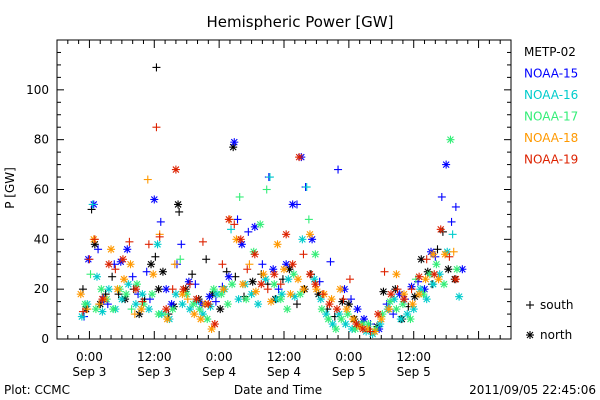 The width and height of the screenshot is (600, 400). Describe the element at coordinates (413, 357) in the screenshot. I see `x-tick-time-label: 12:00` at that location.